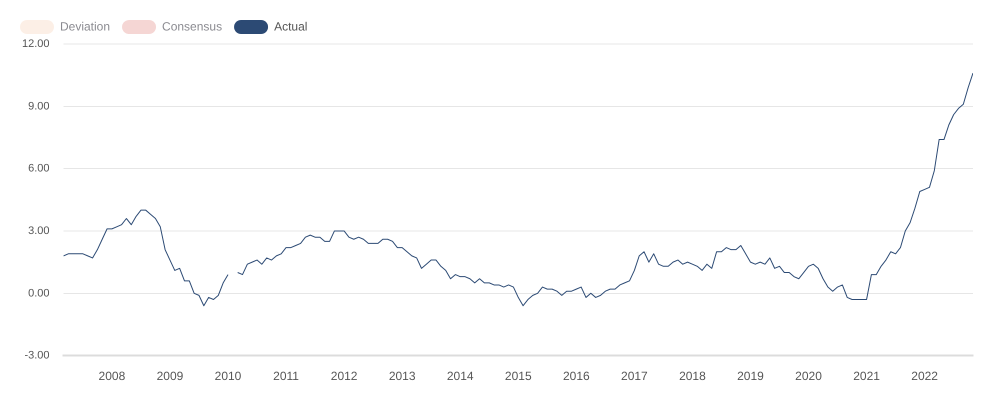 Image resolution: width=985 pixels, height=400 pixels. Describe the element at coordinates (808, 376) in the screenshot. I see `x-tick-label: 2020` at that location.